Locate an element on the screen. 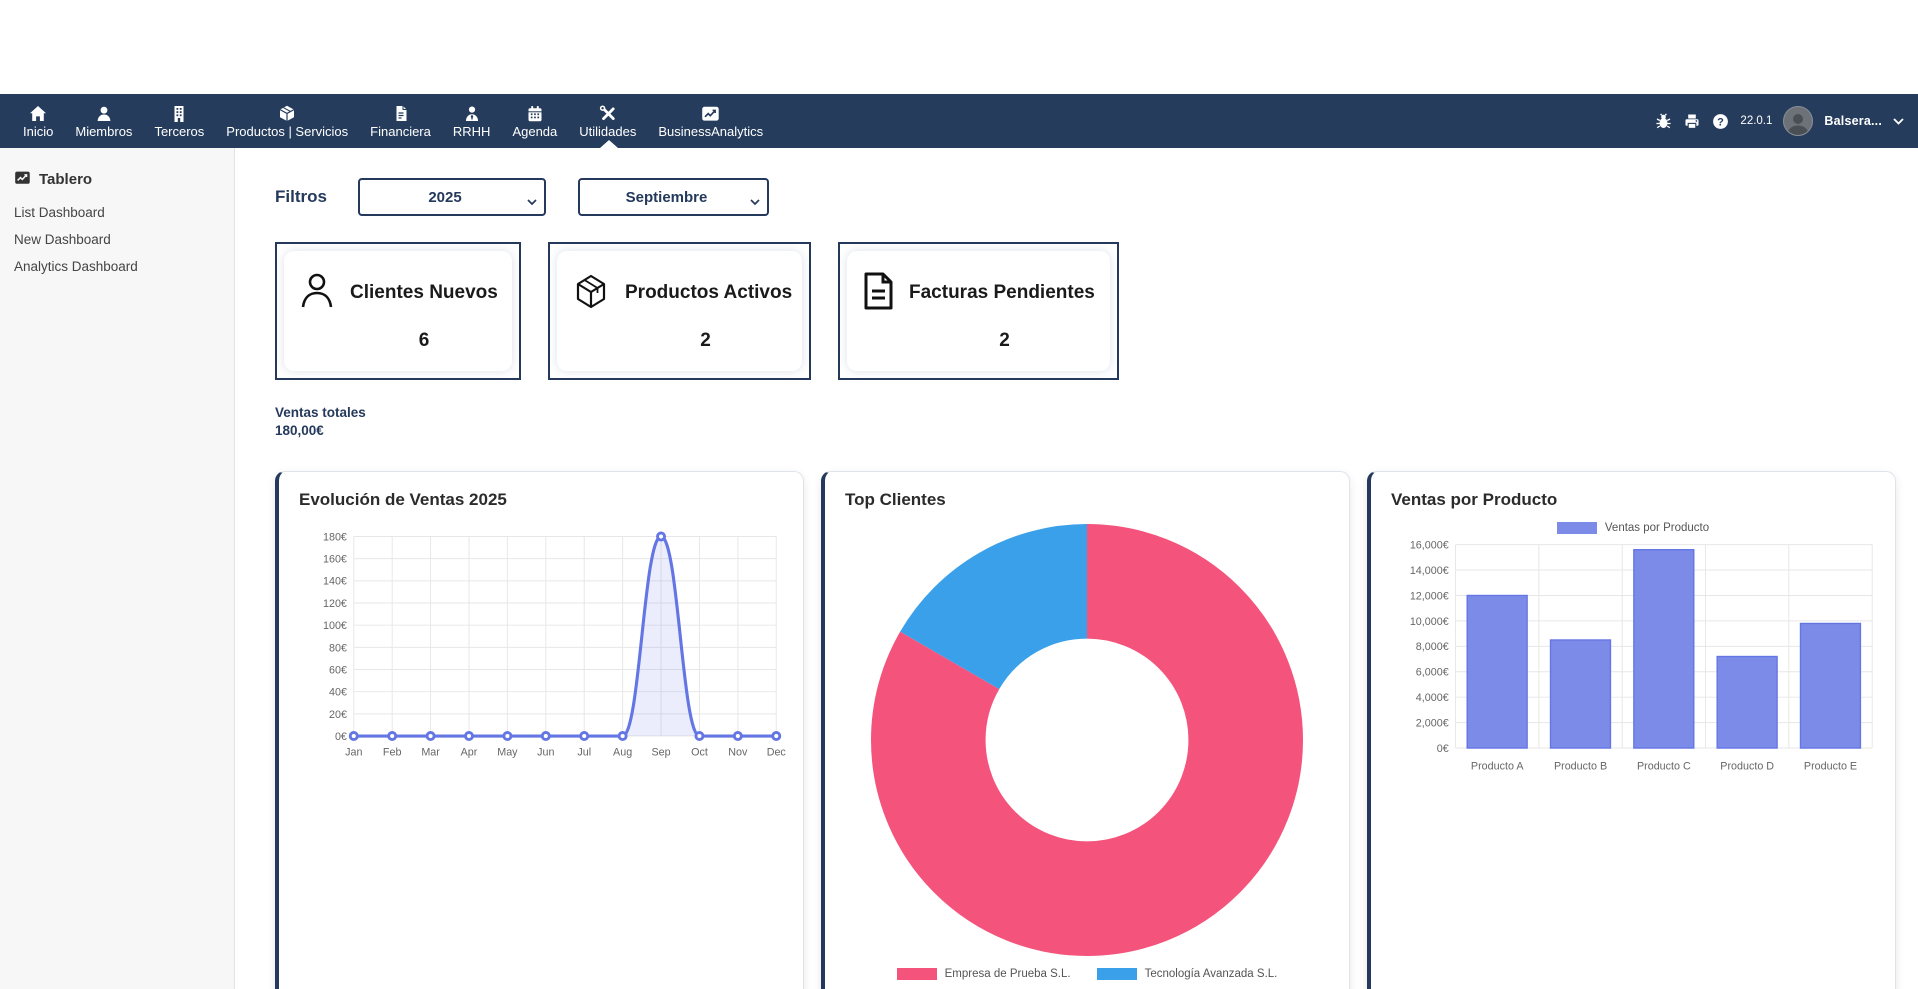 This screenshot has height=989, width=1918. nav-item-businessanalytics: BusinessAnalytics is located at coordinates (710, 121).